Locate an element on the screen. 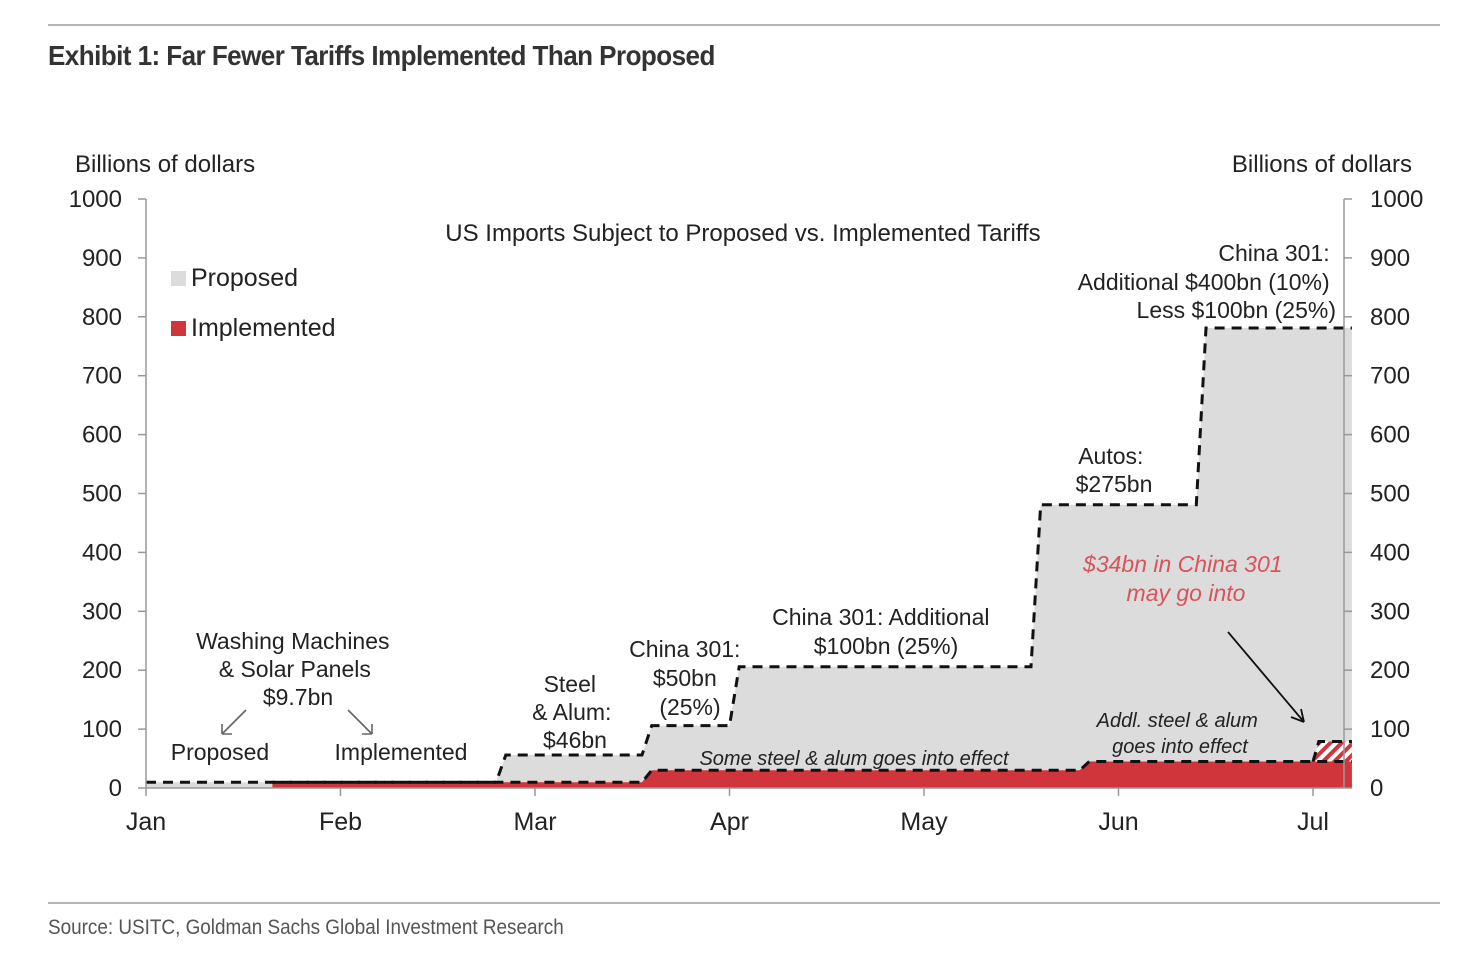  y-tick-label-left: 600 is located at coordinates (102, 435).